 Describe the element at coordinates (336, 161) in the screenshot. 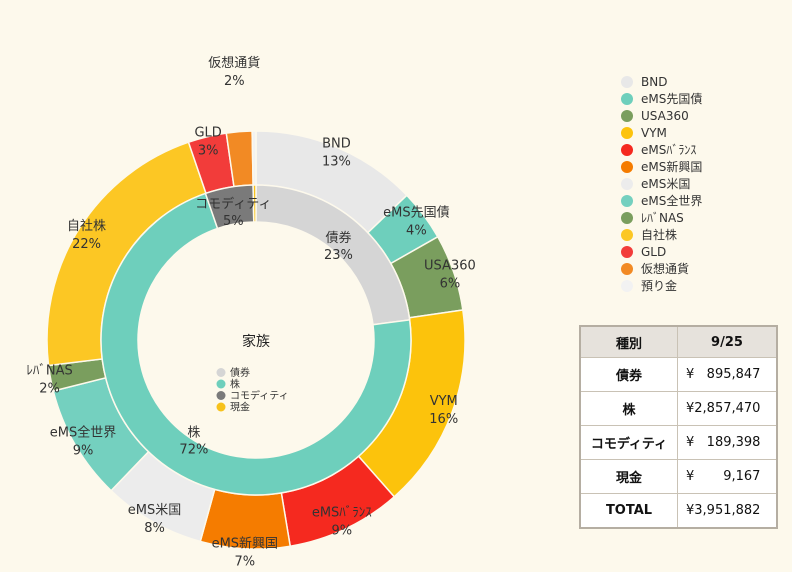

I see `outer-pct-0: 13%` at that location.